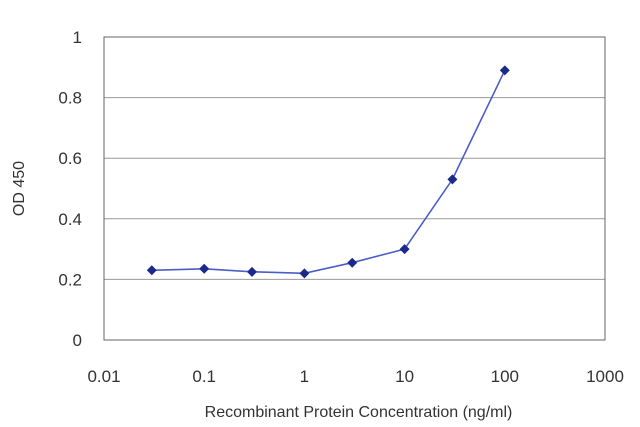  I want to click on x-tick-label: 100, so click(505, 376).